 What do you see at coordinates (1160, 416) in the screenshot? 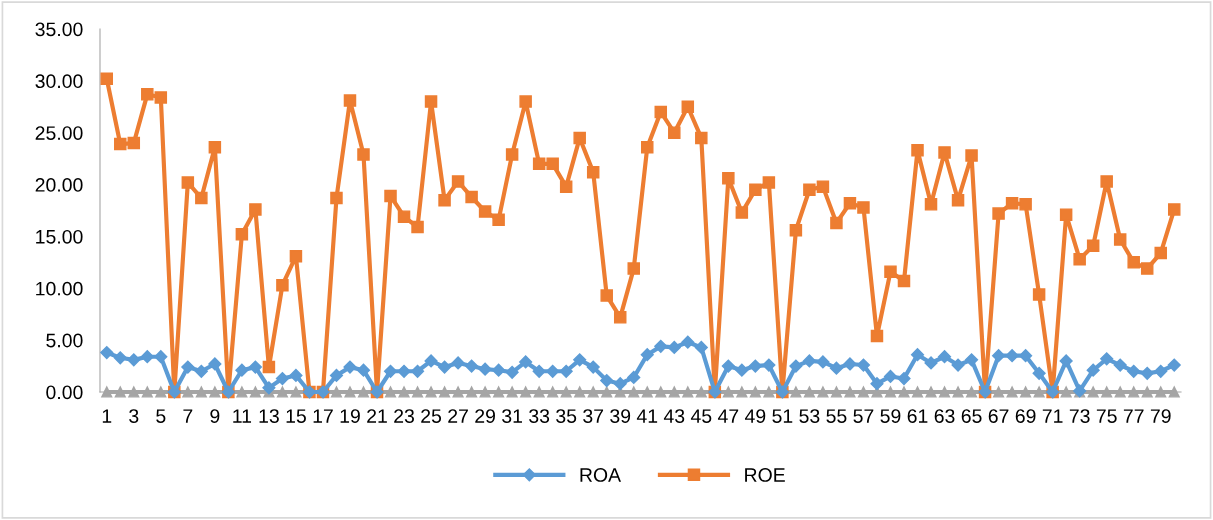
I see `x-tick-label: 79` at bounding box center [1160, 416].